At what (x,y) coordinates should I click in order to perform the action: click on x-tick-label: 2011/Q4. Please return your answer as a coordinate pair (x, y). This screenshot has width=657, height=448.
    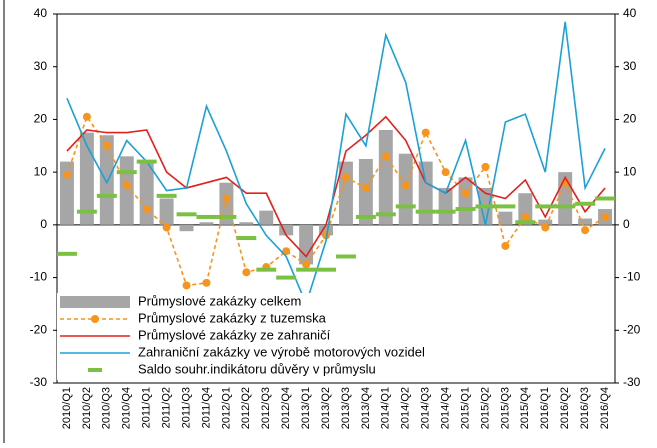
    Looking at the image, I should click on (206, 407).